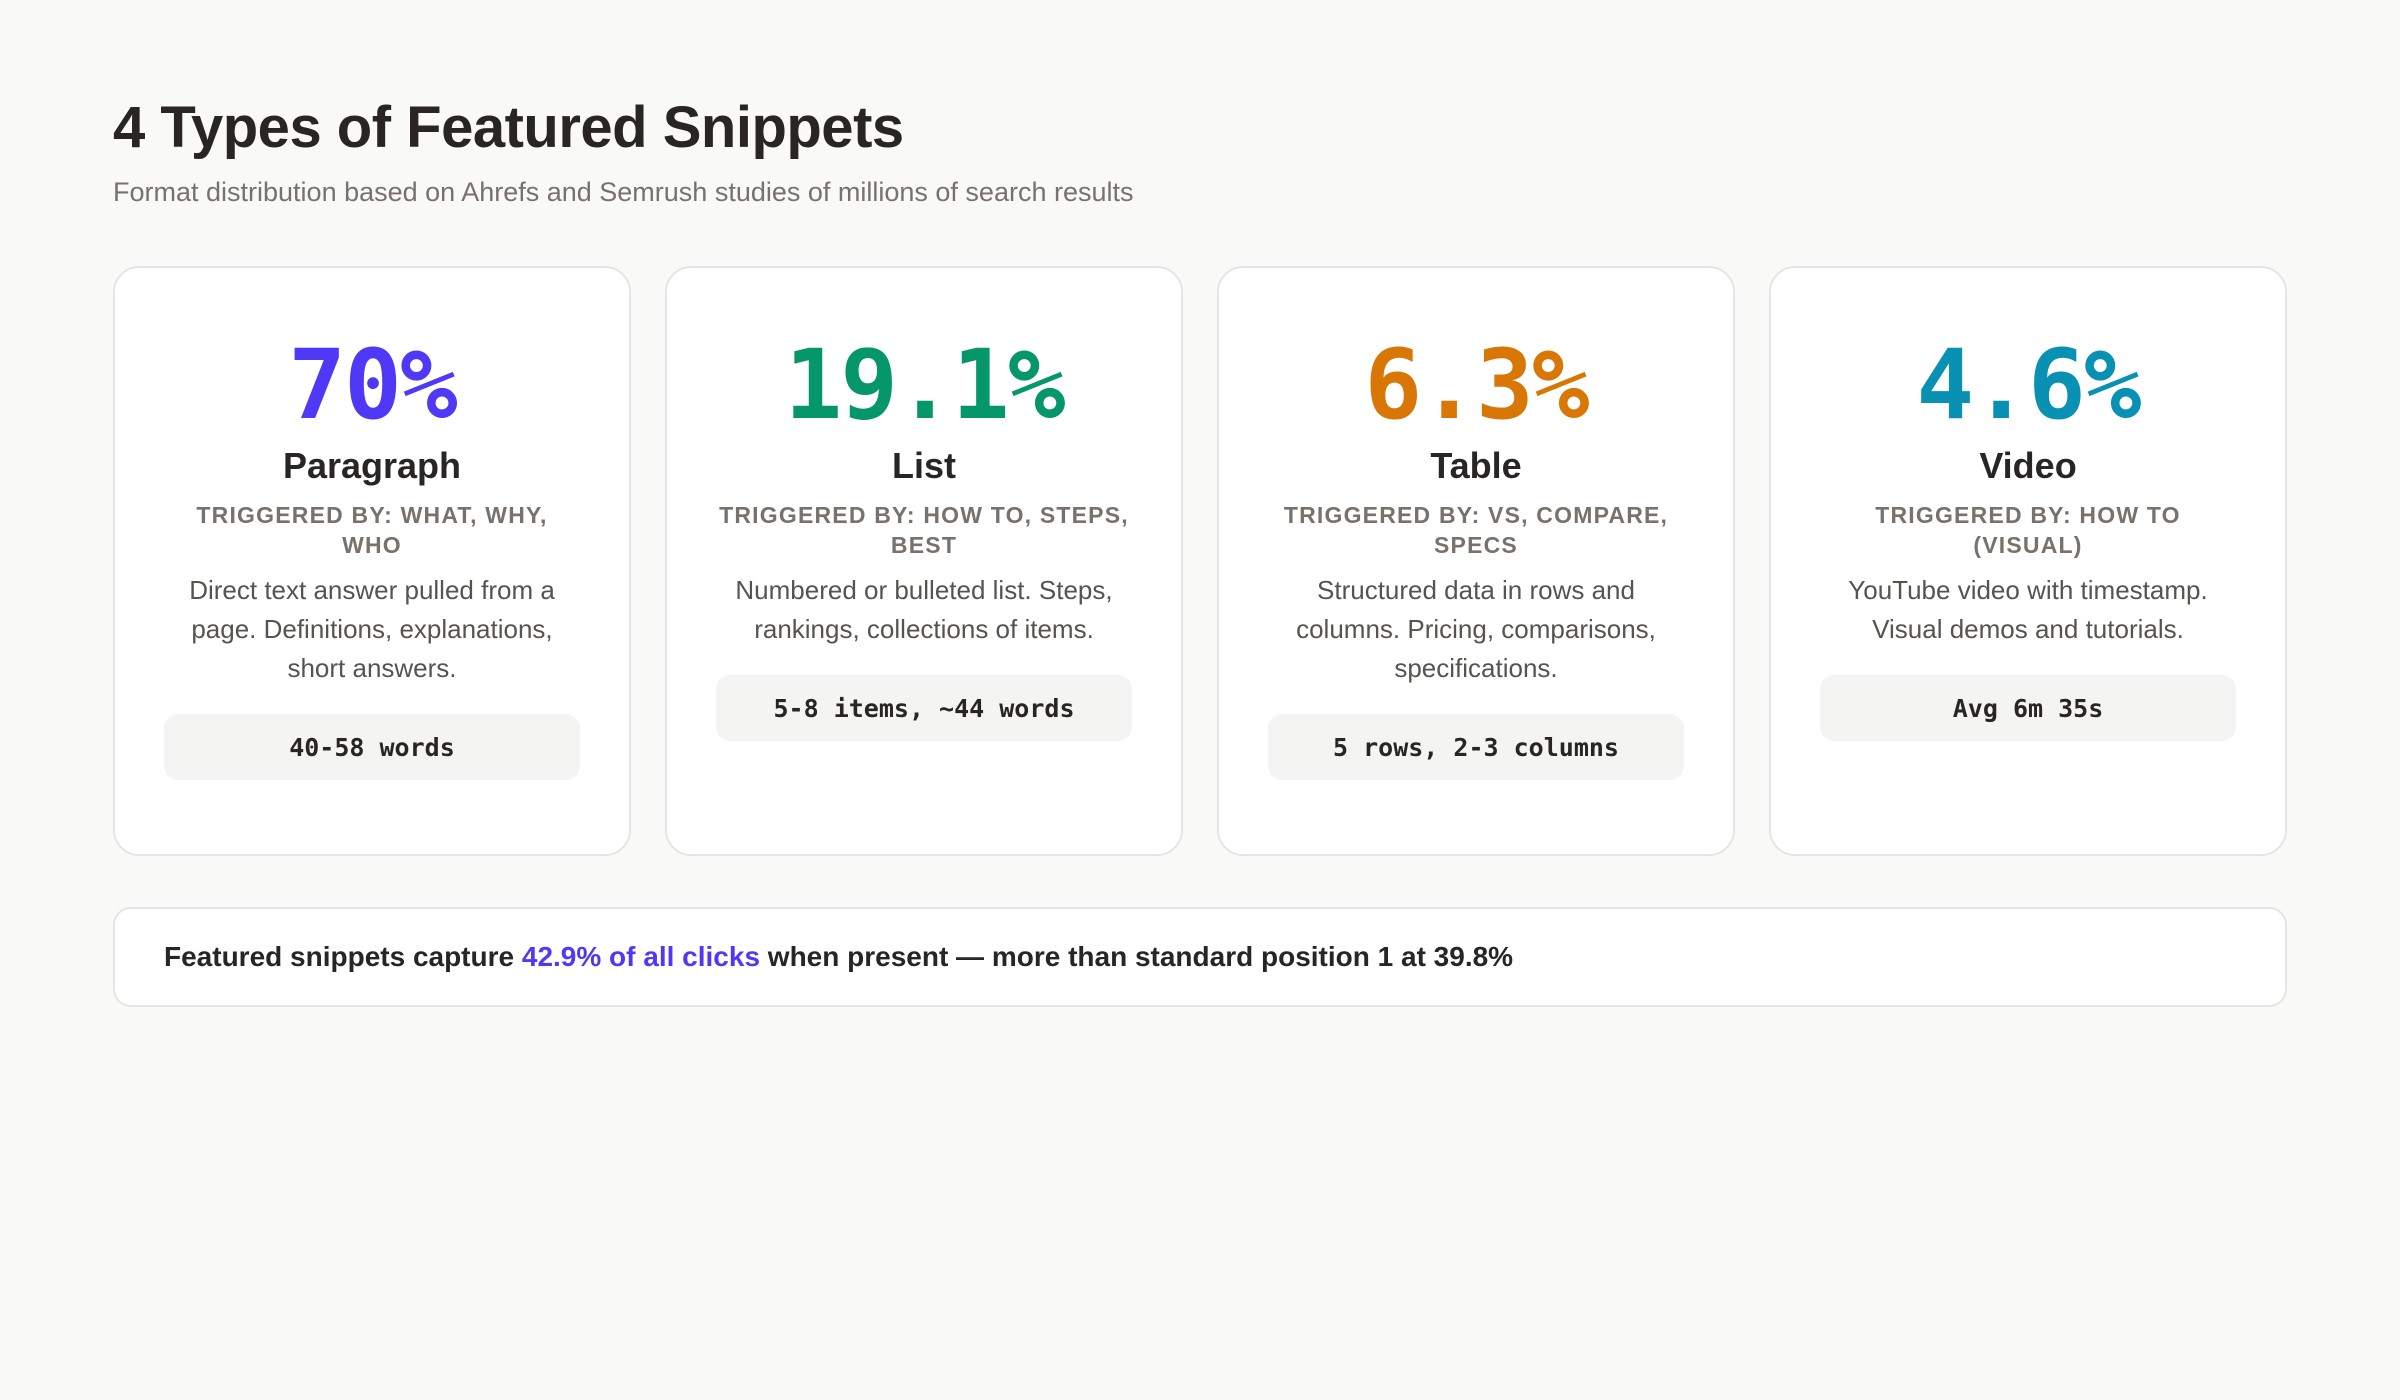 The width and height of the screenshot is (2400, 1400). I want to click on card-label: Paragraph, so click(372, 465).